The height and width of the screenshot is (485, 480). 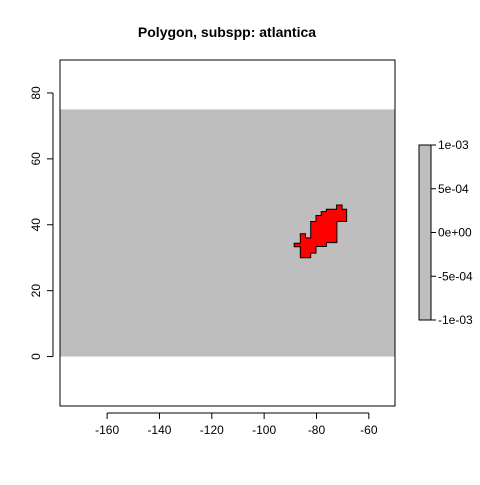 I want to click on x-tick-label: -120, so click(x=212, y=430).